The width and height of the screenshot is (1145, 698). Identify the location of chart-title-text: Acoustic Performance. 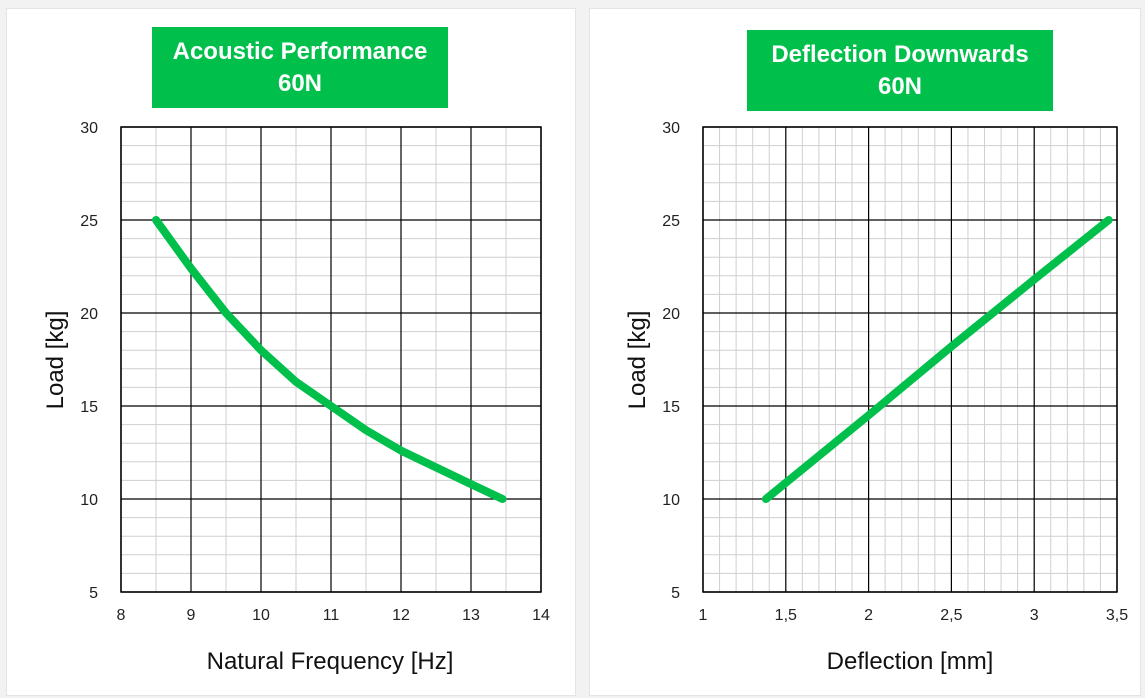
(300, 51).